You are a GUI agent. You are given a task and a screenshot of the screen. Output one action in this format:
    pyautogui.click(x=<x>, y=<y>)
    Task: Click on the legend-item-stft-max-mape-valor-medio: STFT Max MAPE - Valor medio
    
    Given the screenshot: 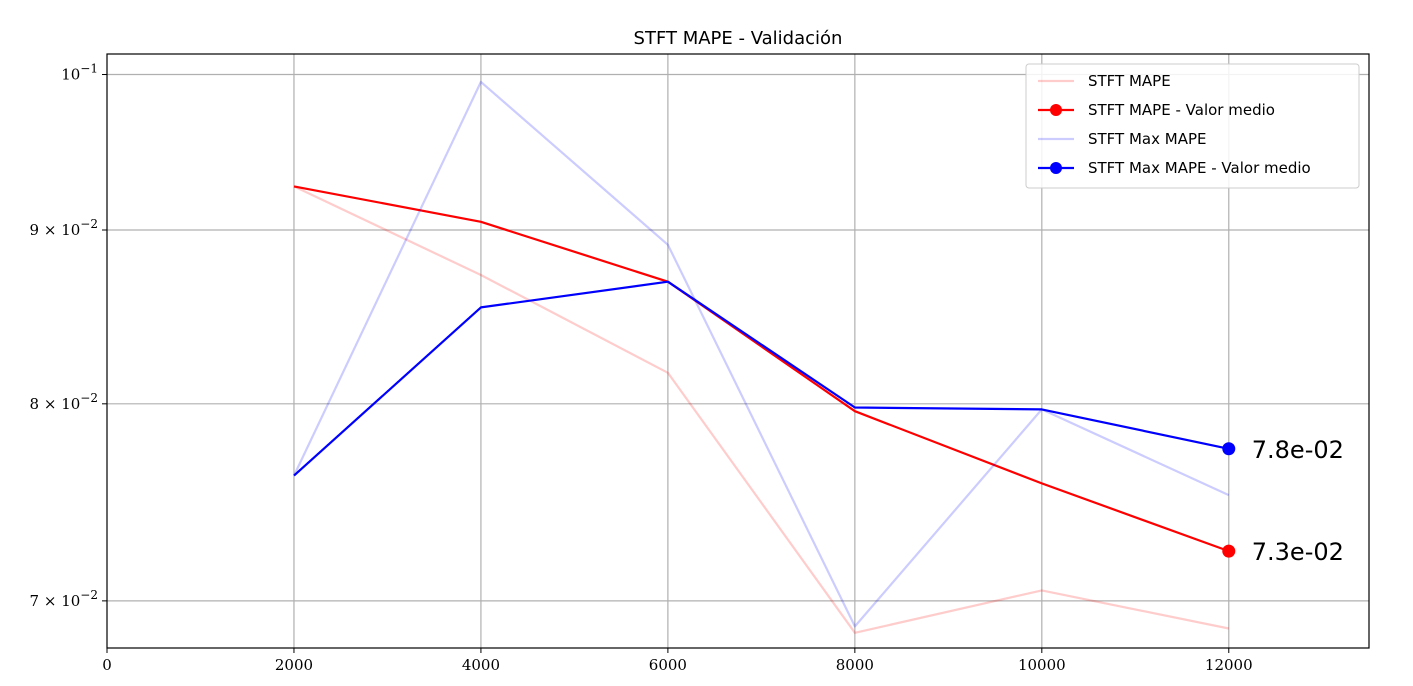 What is the action you would take?
    pyautogui.click(x=1174, y=168)
    